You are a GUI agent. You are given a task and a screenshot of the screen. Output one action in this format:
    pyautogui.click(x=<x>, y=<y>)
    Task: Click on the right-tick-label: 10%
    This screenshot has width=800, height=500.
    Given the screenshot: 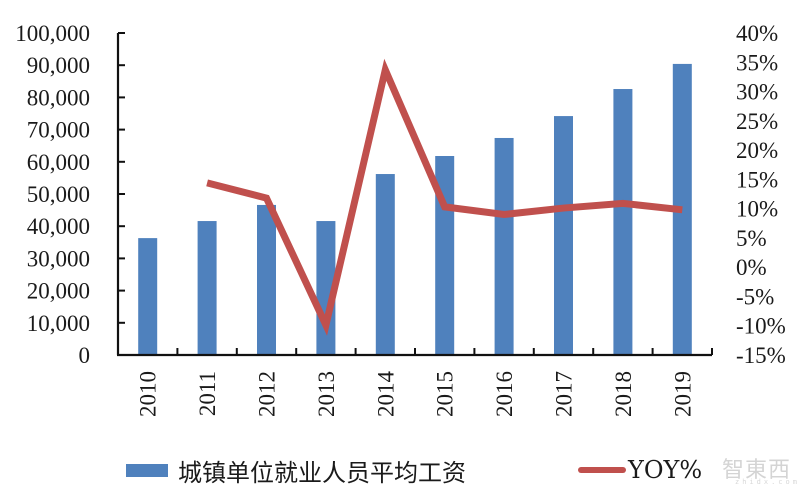 What is the action you would take?
    pyautogui.click(x=757, y=209)
    